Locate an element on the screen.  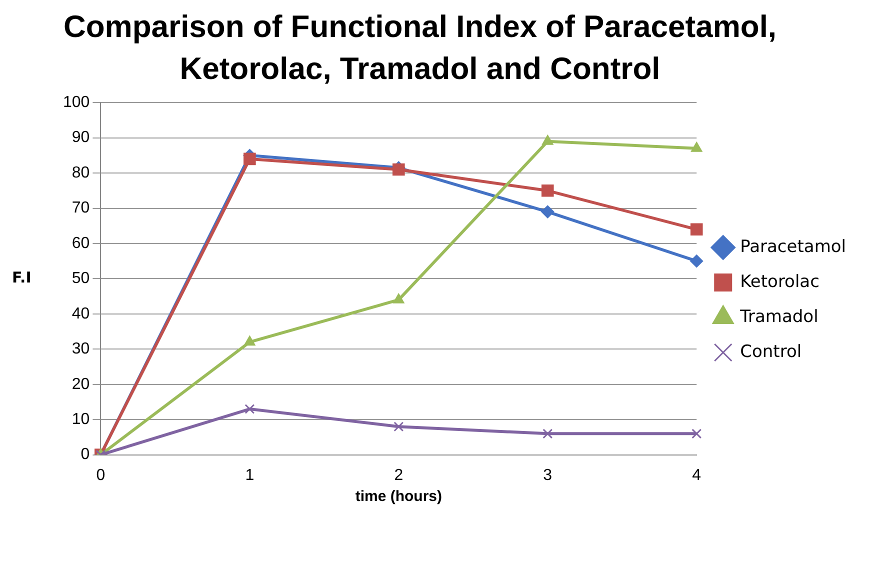
y-tick-label: 40 is located at coordinates (81, 313).